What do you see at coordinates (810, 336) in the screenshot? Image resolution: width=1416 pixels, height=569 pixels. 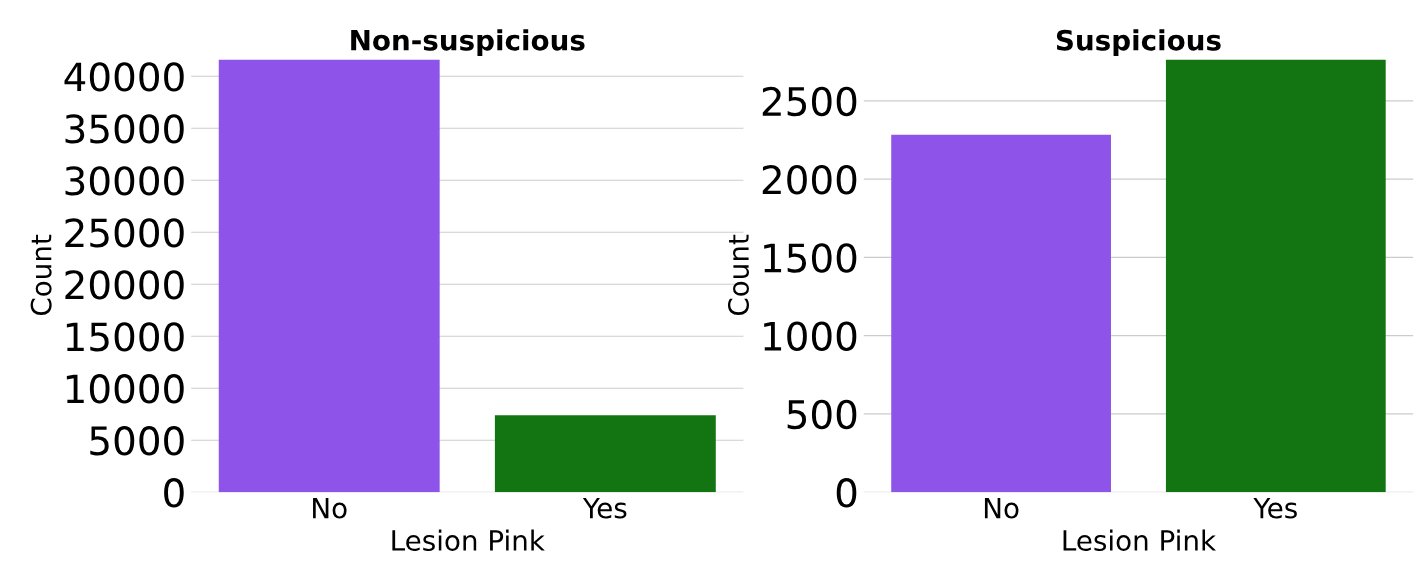 I see `y-tick-label: 1000` at bounding box center [810, 336].